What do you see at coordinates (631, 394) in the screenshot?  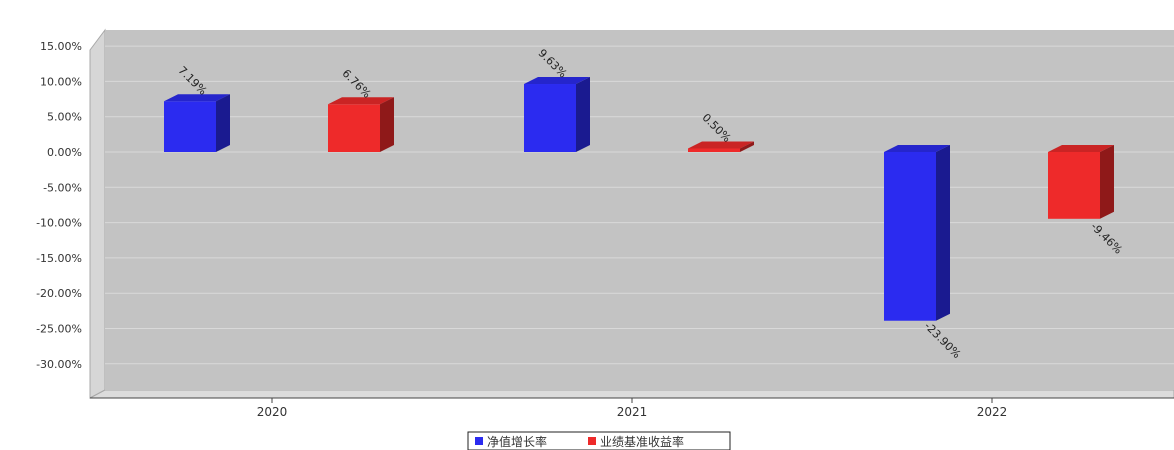 I see `plot-floor` at bounding box center [631, 394].